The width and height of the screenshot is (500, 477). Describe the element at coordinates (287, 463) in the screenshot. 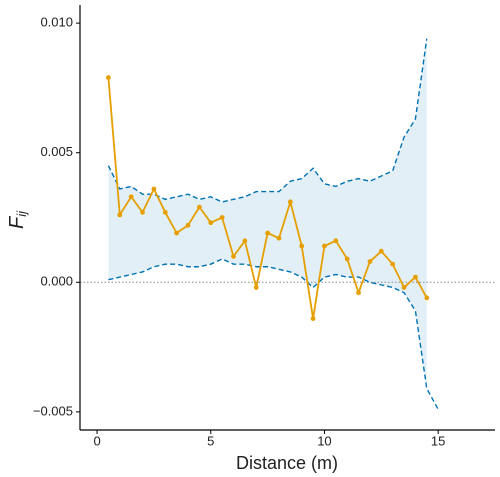

I see `x-axis-label: Distance (m)` at that location.